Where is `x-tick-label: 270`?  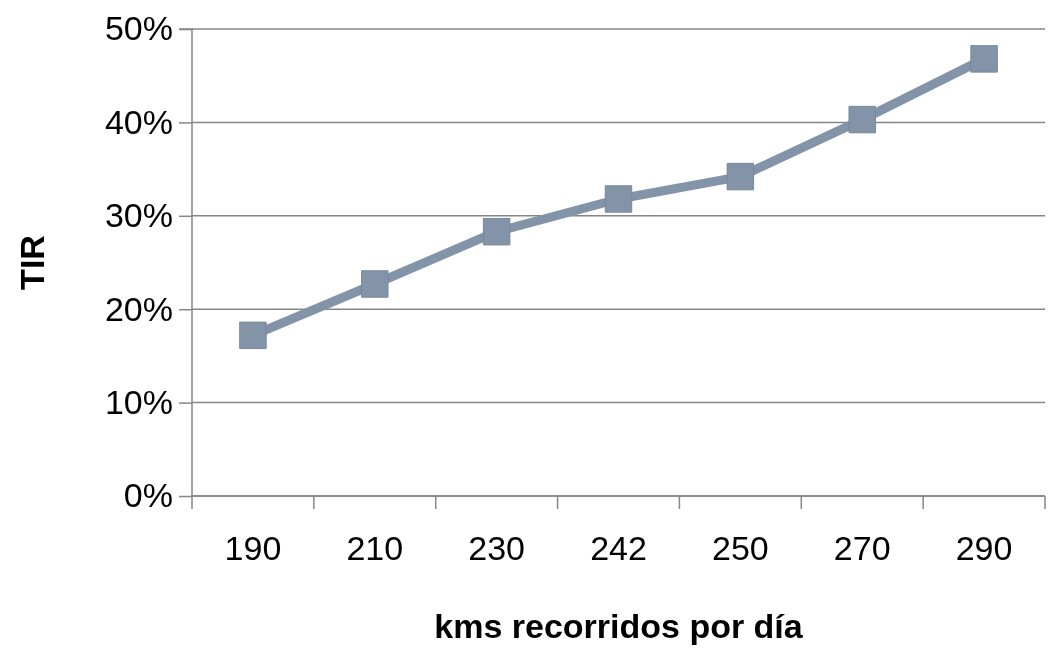 x-tick-label: 270 is located at coordinates (862, 548).